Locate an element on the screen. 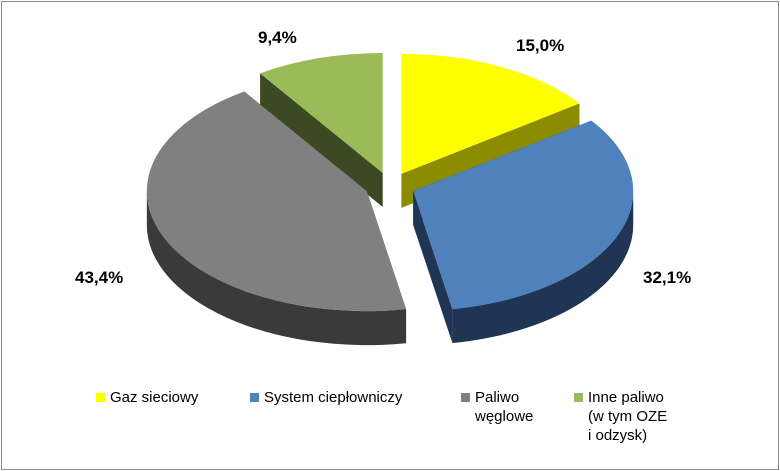  legend-item-system-cieplowniczy: System ciepłowniczy is located at coordinates (326, 397).